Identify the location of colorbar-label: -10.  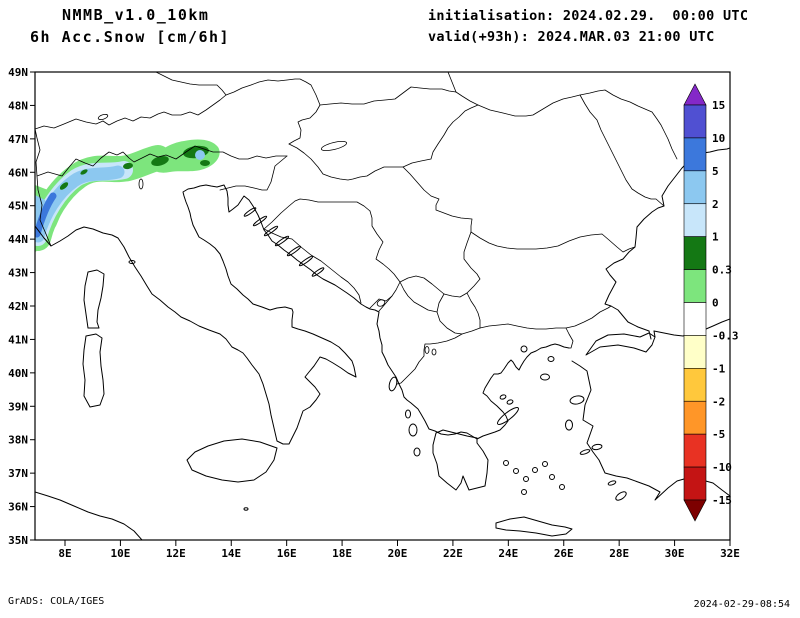
(722, 467).